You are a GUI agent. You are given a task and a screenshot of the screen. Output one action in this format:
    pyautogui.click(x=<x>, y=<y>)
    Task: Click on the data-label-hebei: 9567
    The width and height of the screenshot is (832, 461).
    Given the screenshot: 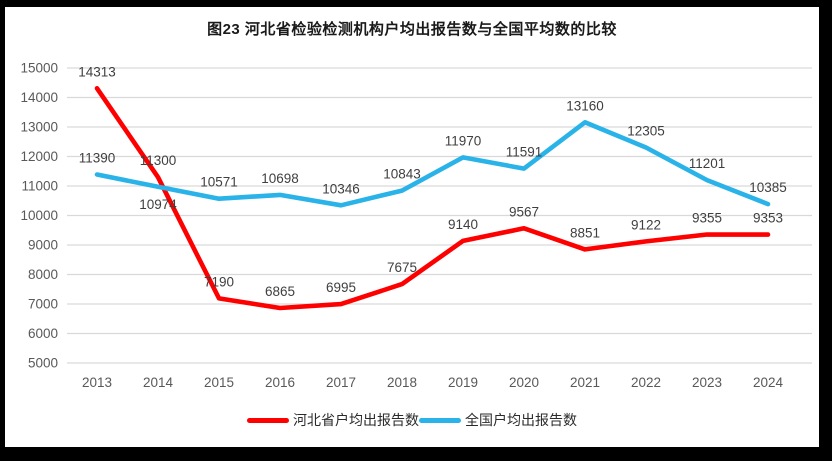 What is the action you would take?
    pyautogui.click(x=524, y=211)
    